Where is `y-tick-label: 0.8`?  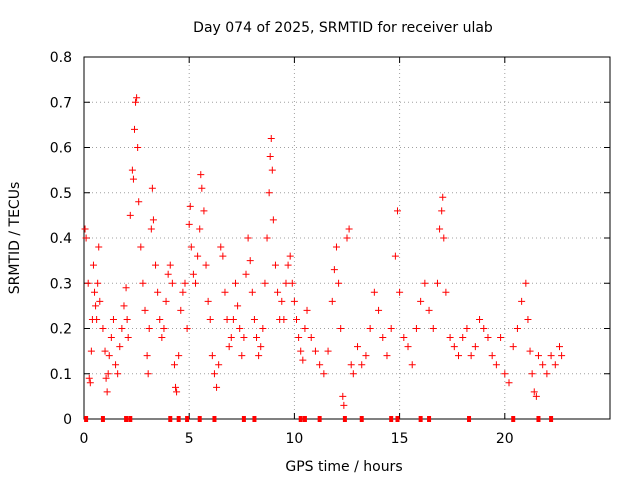
y-tick-label: 0.8 is located at coordinates (61, 58).